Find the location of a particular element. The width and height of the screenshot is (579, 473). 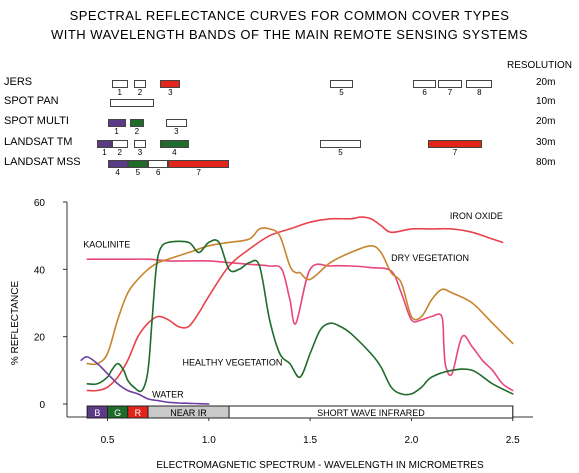

x-tick-label: 2.5 is located at coordinates (513, 440).